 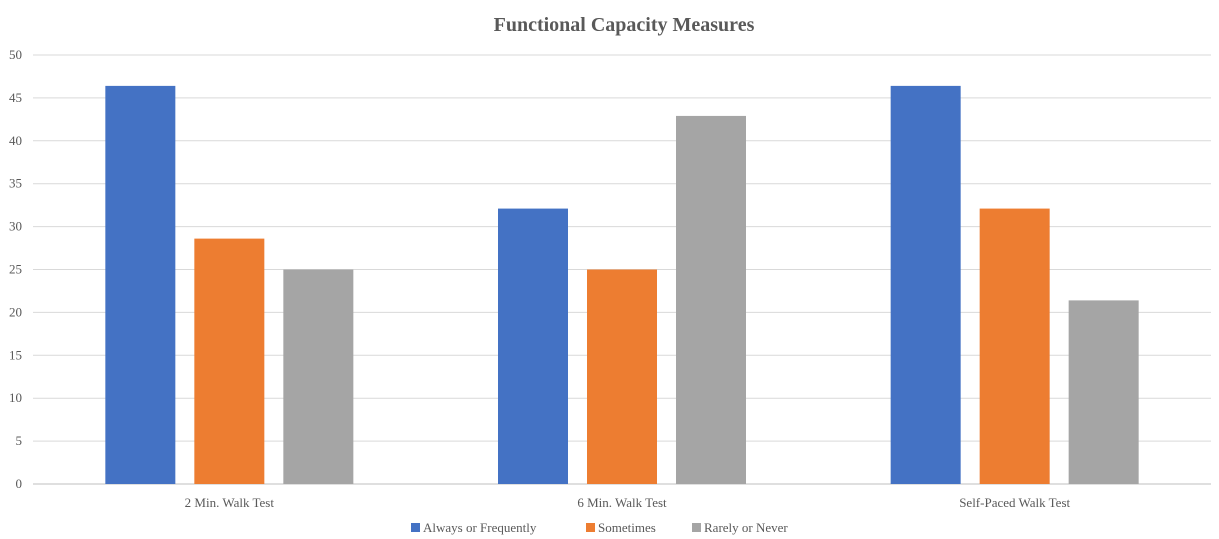 What do you see at coordinates (19, 483) in the screenshot?
I see `y-tick-label: 0` at bounding box center [19, 483].